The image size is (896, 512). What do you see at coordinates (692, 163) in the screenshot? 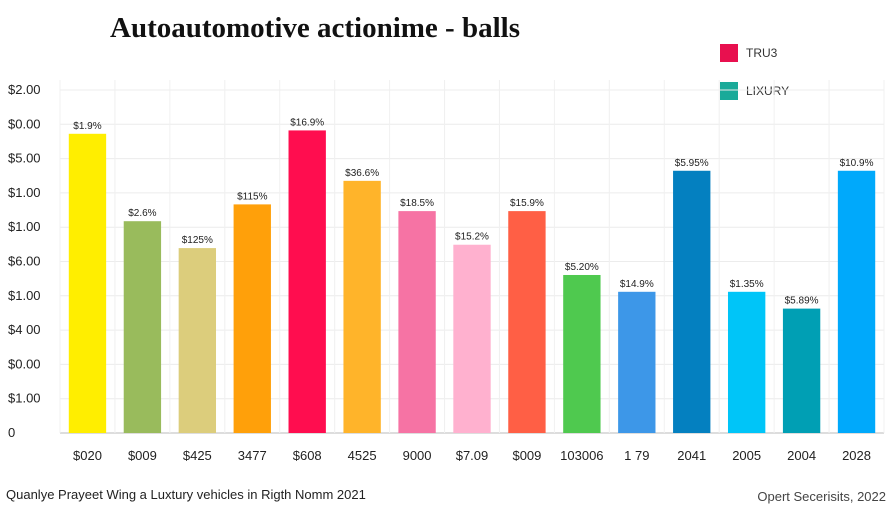
I see `data-label: $5.95%` at bounding box center [692, 163].